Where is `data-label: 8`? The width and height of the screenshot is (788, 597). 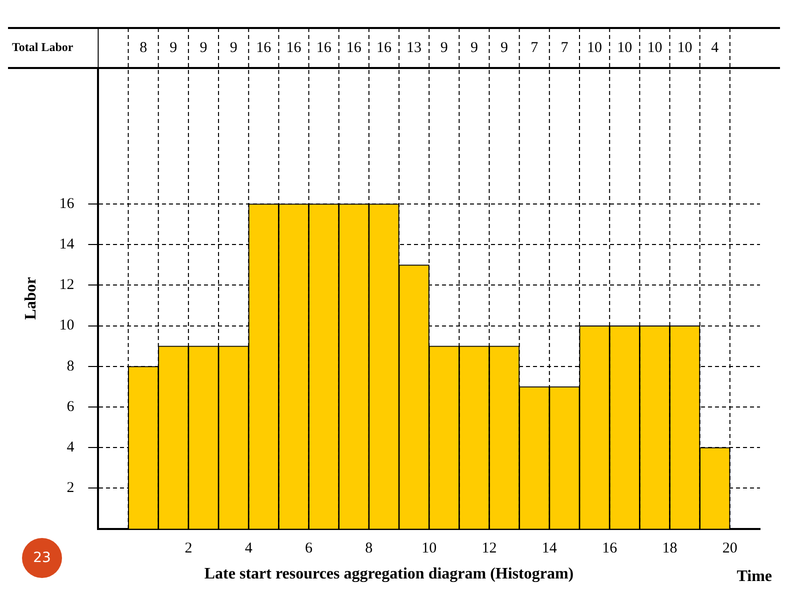
data-label: 8 is located at coordinates (144, 48).